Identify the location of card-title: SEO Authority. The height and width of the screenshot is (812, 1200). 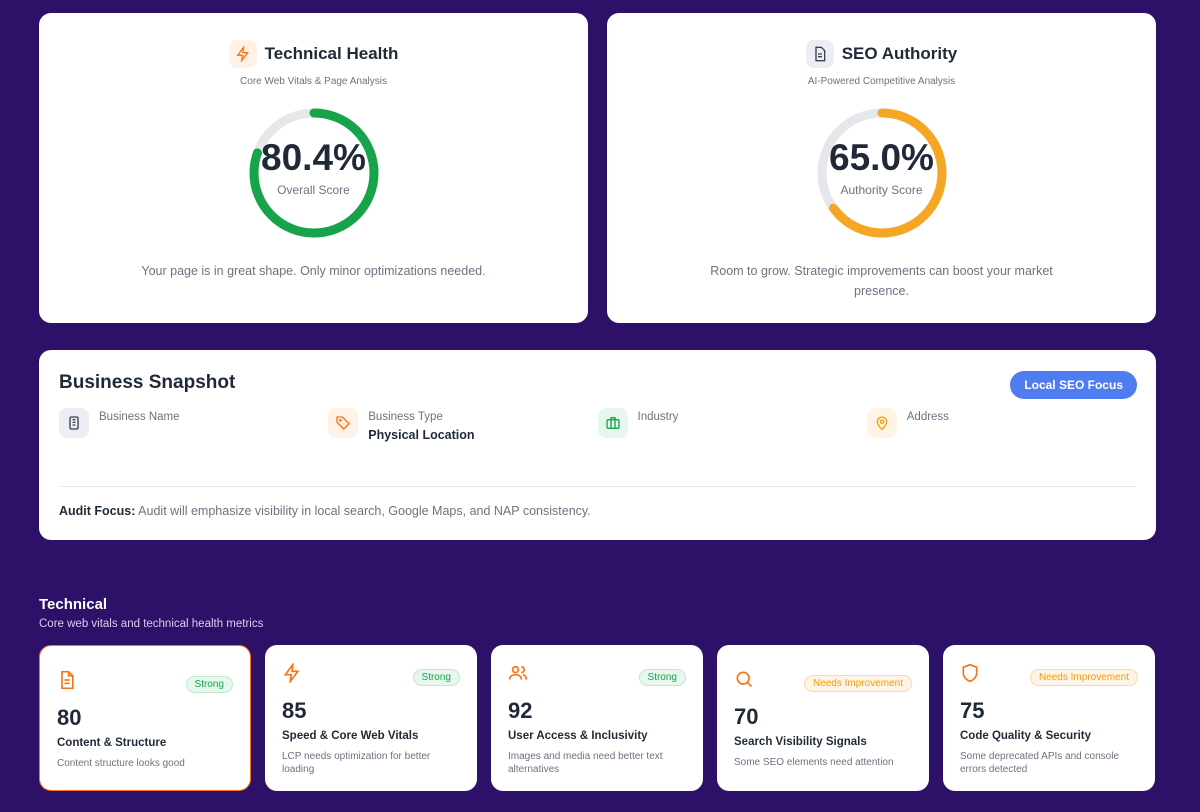
(899, 53).